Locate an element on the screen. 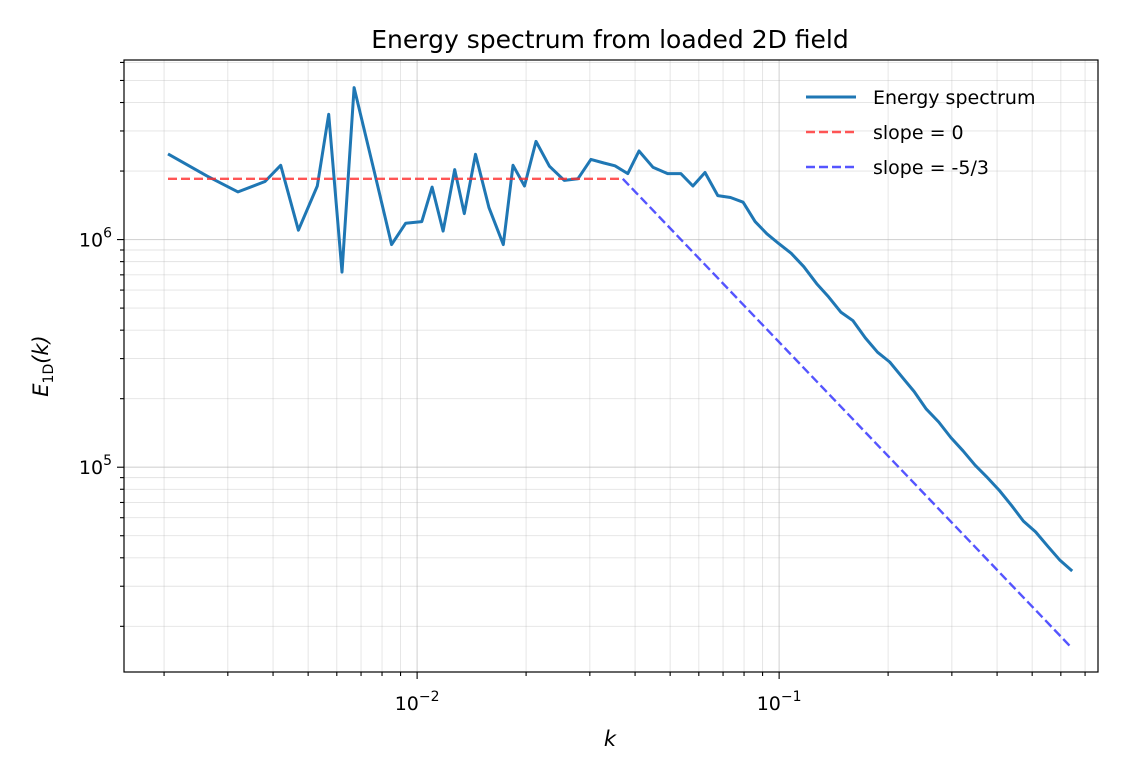 This screenshot has height=781, width=1122. legend-label-slope-0: slope = 0 is located at coordinates (918, 133).